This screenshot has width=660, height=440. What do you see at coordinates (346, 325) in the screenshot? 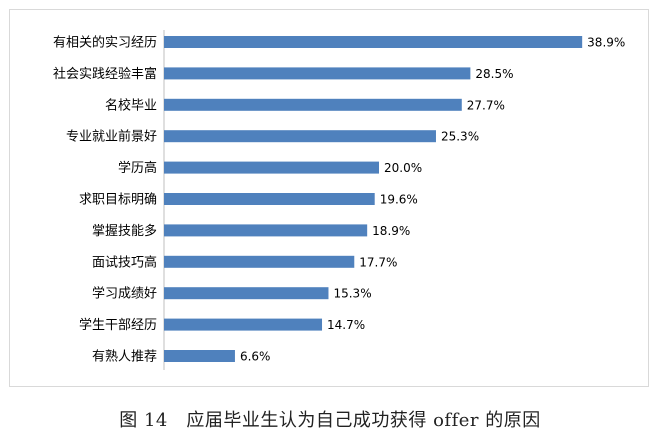
I see `value-label: 14.7%` at bounding box center [346, 325].